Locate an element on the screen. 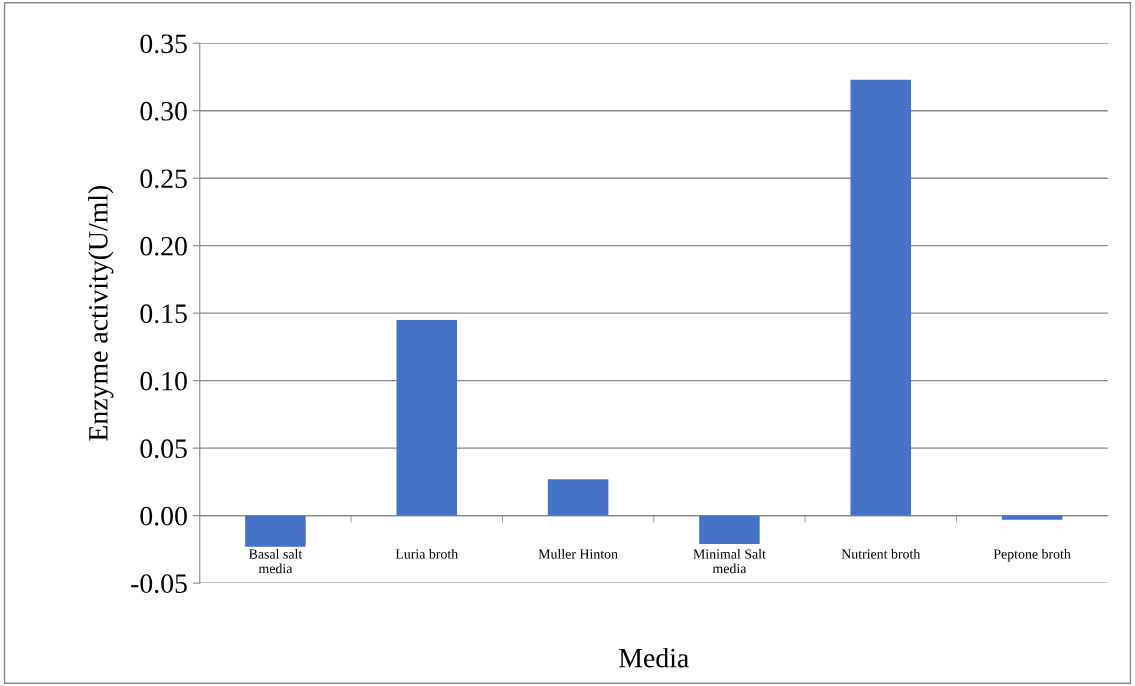 The image size is (1135, 686). x-tick-label: Basal salt media is located at coordinates (276, 561).